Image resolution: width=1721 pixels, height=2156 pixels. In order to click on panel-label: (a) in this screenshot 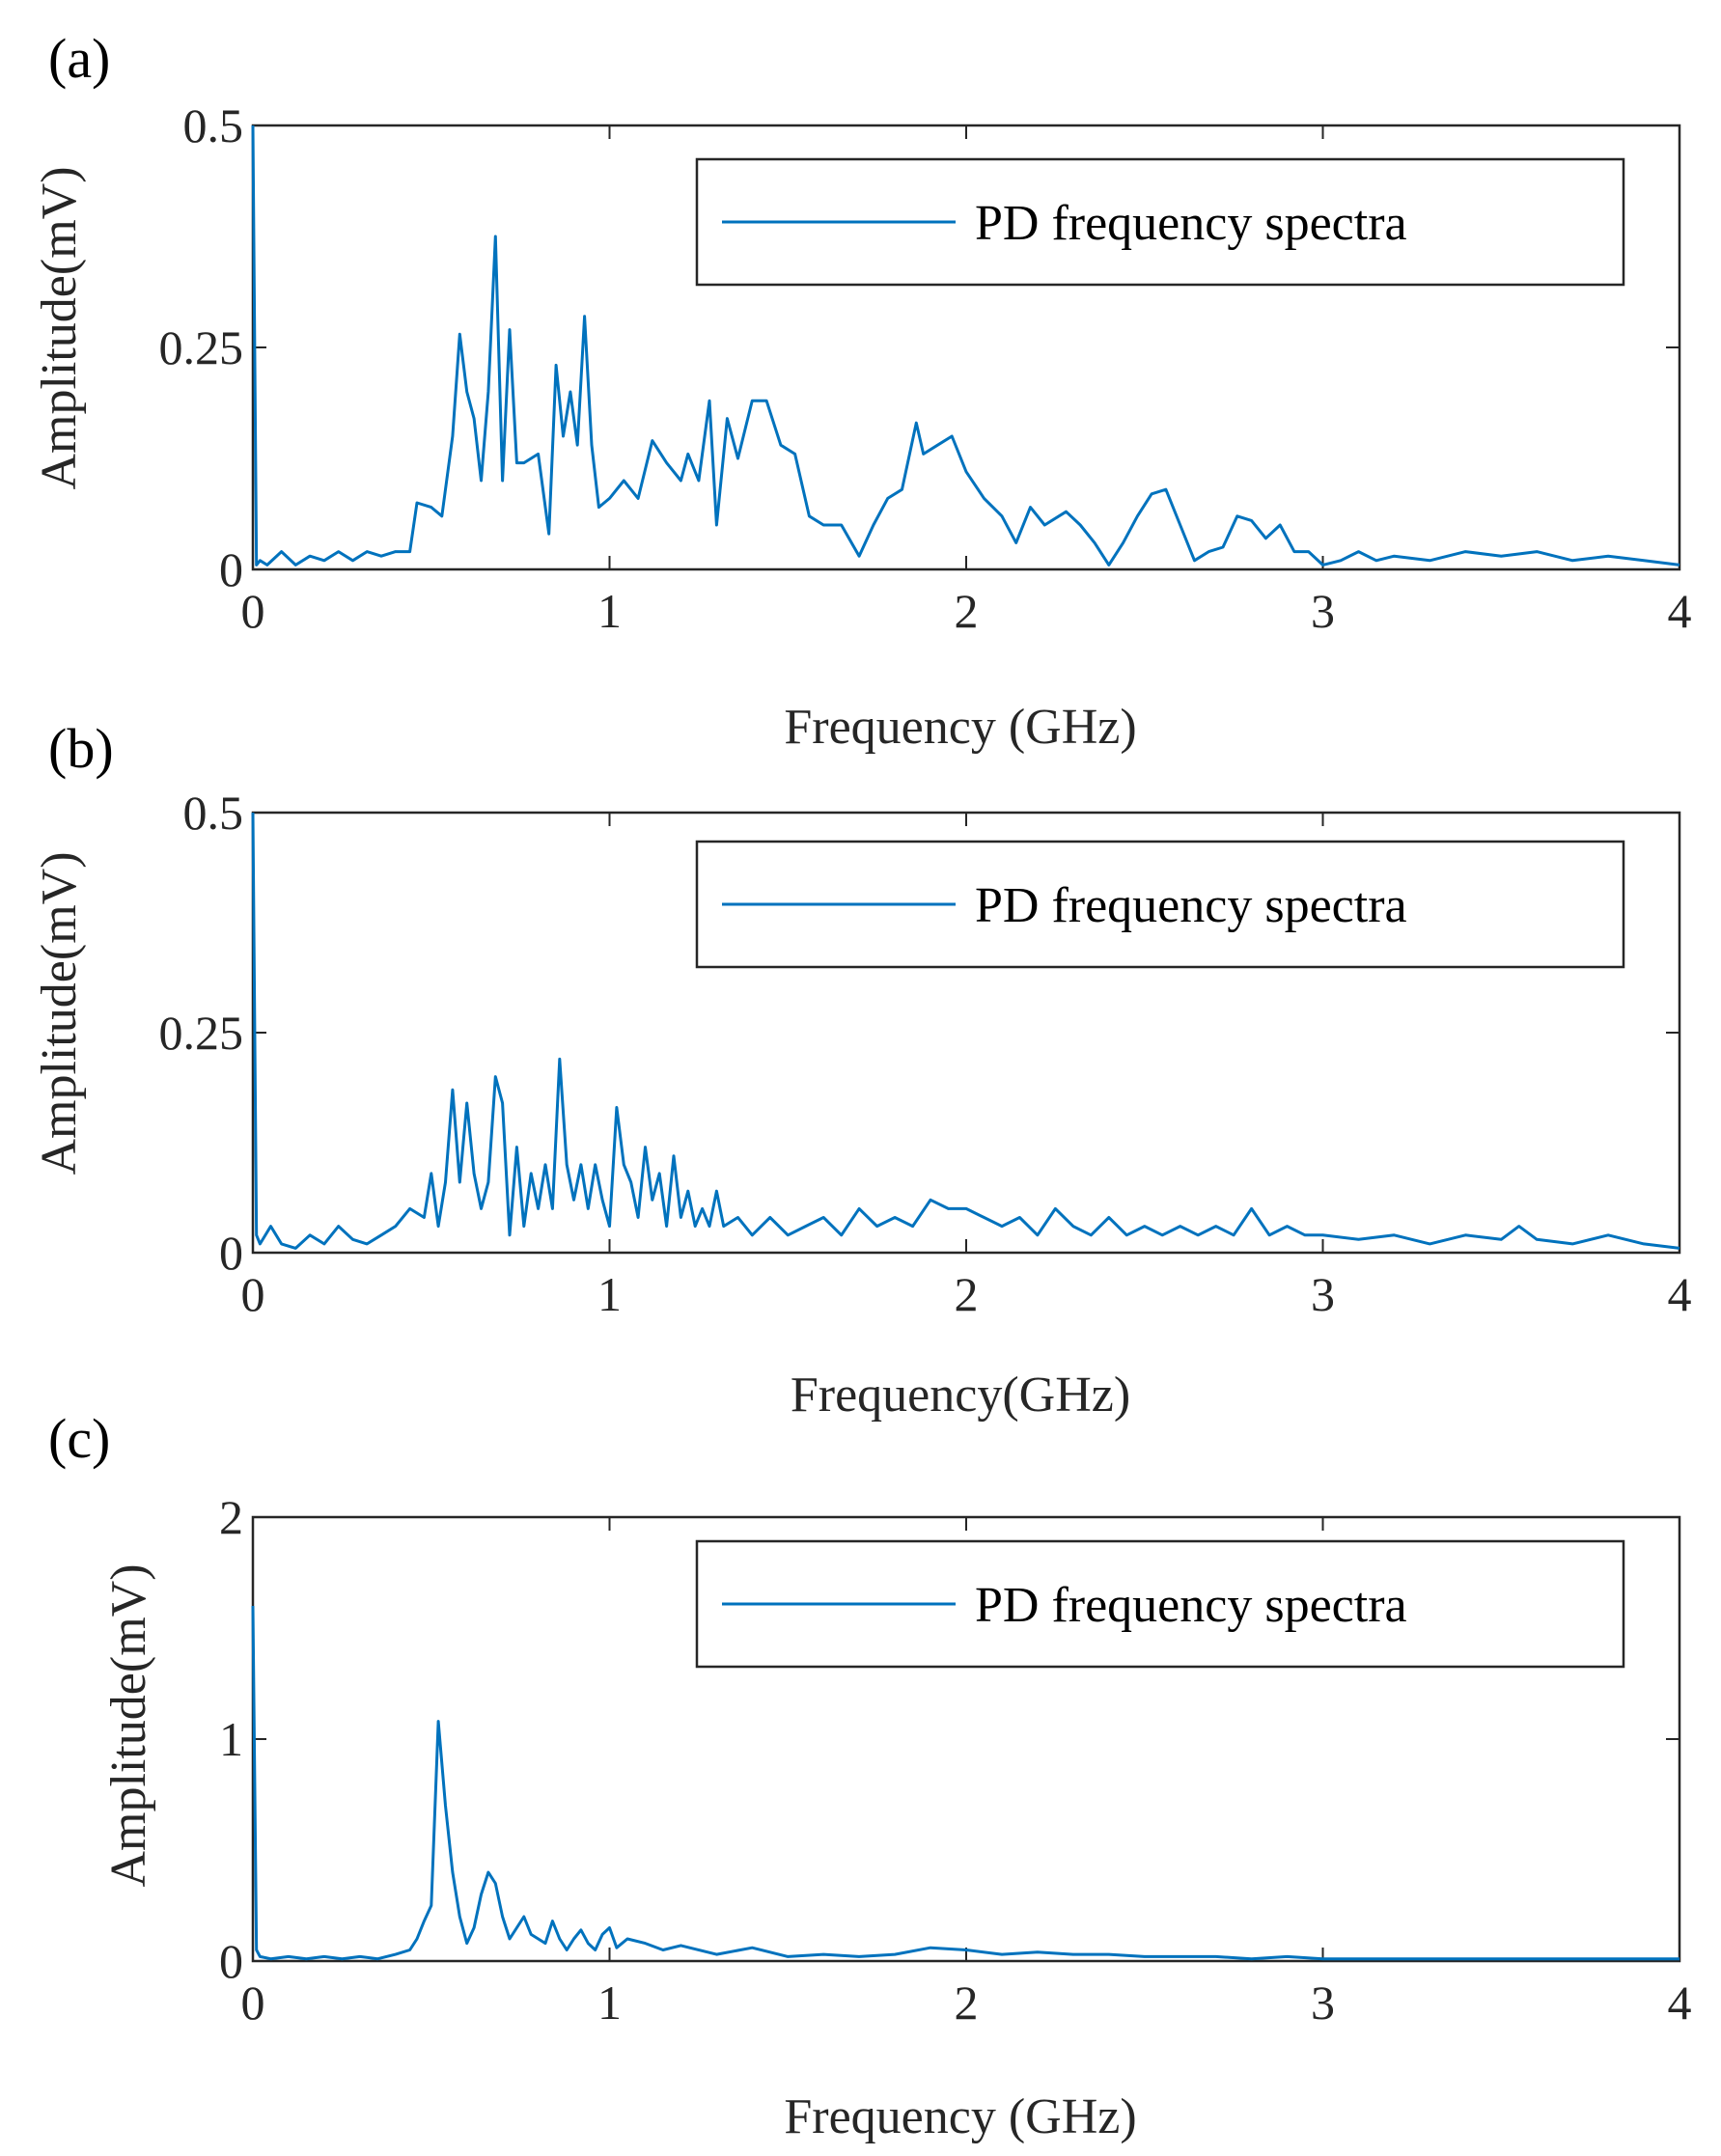, I will do `click(79, 58)`.